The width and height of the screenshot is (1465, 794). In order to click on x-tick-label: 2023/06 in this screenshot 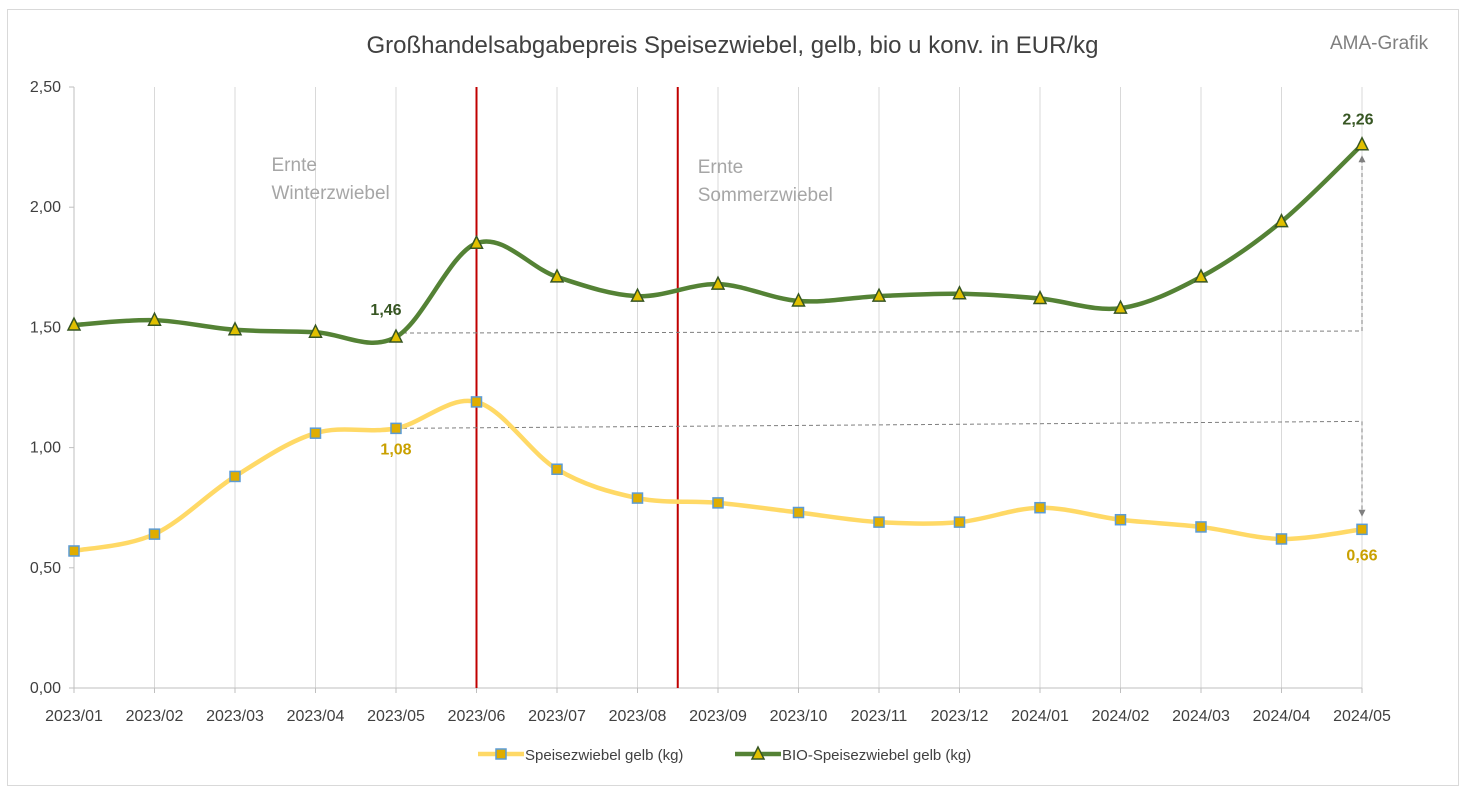, I will do `click(477, 716)`.